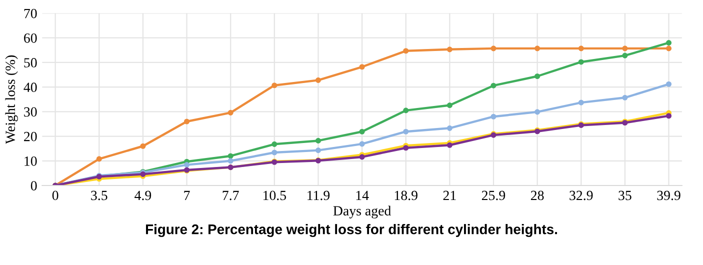 Image resolution: width=703 pixels, height=265 pixels. Describe the element at coordinates (319, 195) in the screenshot. I see `x-tick-label: 11.9` at that location.